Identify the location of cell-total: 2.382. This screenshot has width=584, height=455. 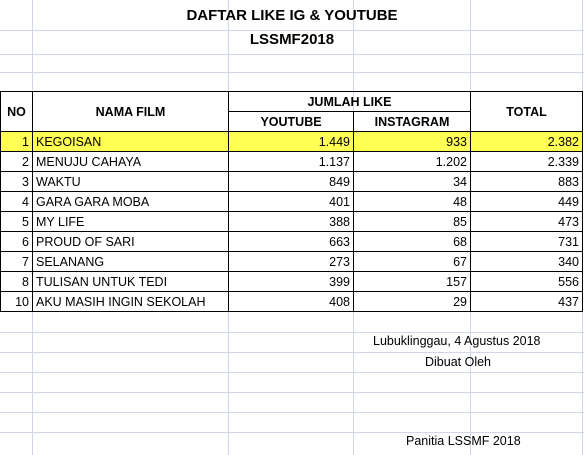
(526, 141).